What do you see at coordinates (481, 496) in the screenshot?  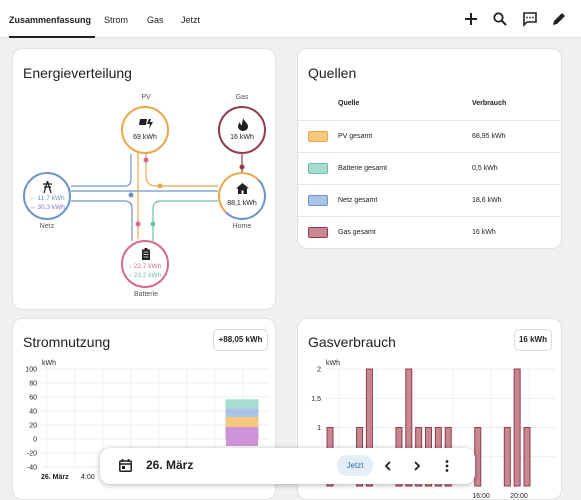 I see `x-tick-label: 16:00` at bounding box center [481, 496].